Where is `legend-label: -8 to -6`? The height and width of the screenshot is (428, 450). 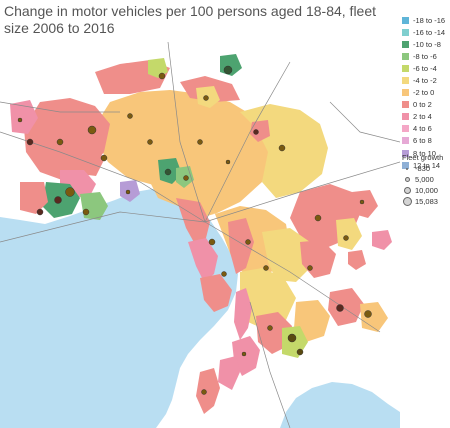
legend-label: -8 to -6 is located at coordinates (425, 56).